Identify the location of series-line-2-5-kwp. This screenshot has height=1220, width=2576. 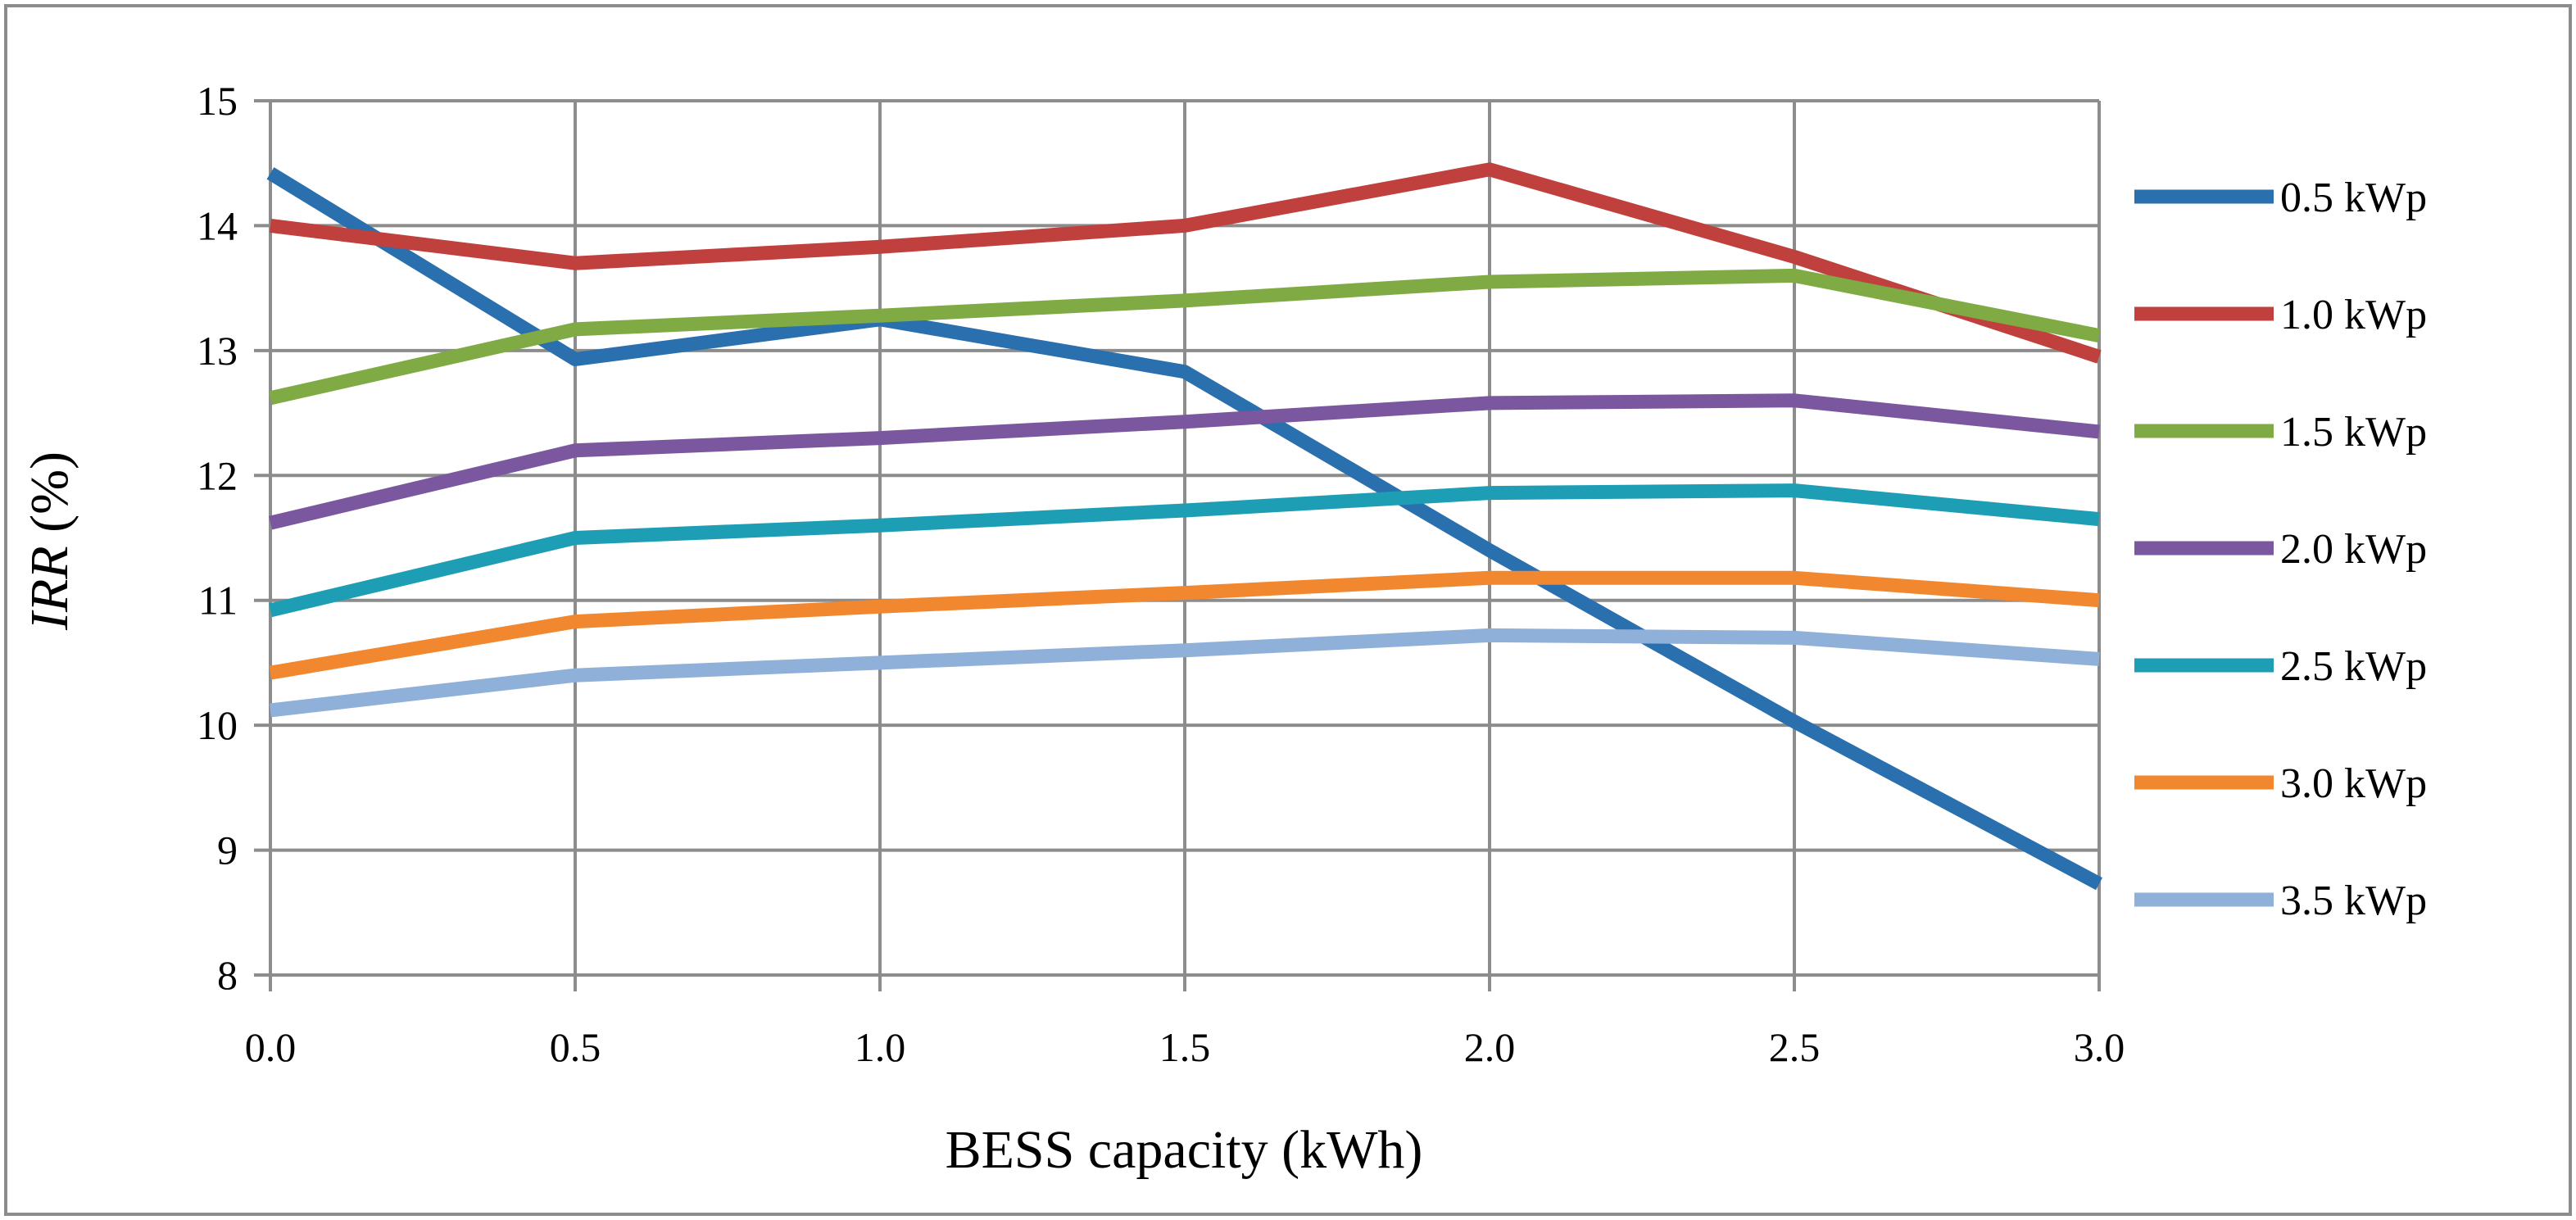
(1184, 550).